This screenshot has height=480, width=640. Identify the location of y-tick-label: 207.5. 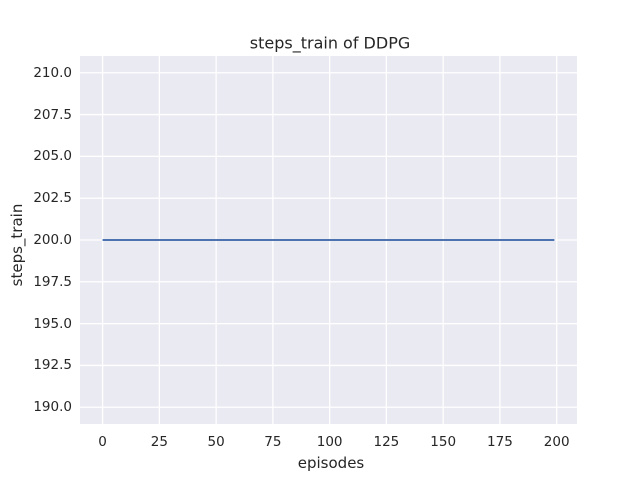
(52, 114).